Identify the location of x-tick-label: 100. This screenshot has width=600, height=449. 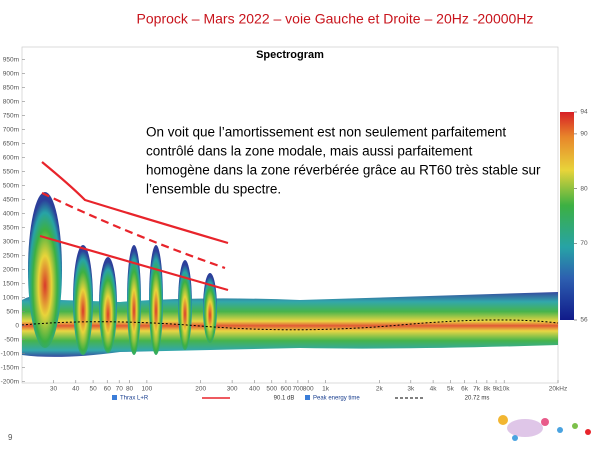
(146, 389).